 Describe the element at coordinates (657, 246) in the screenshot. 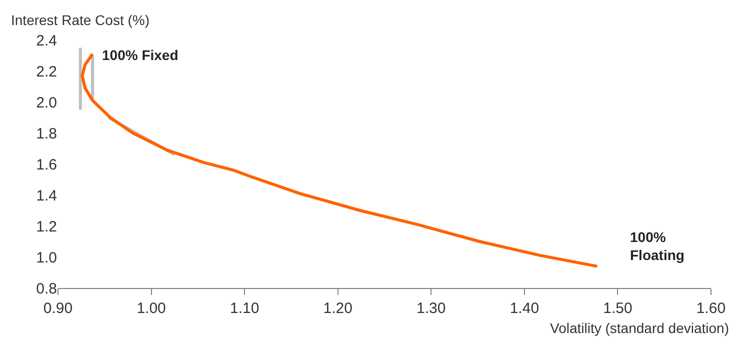

I see `annotation: 100% Floating` at that location.